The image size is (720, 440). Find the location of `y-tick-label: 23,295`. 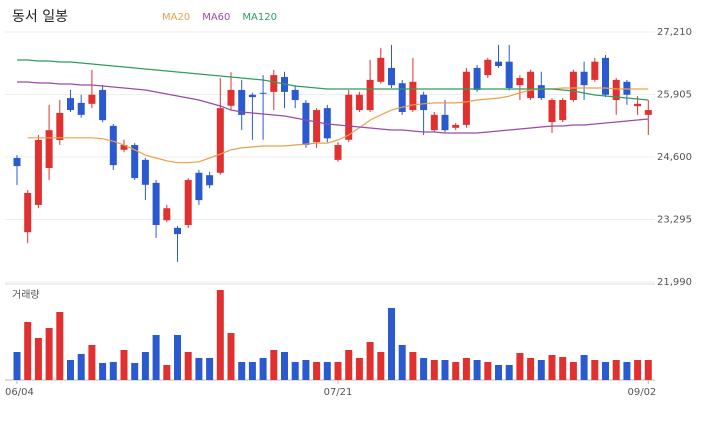

y-tick-label: 23,295 is located at coordinates (674, 220).